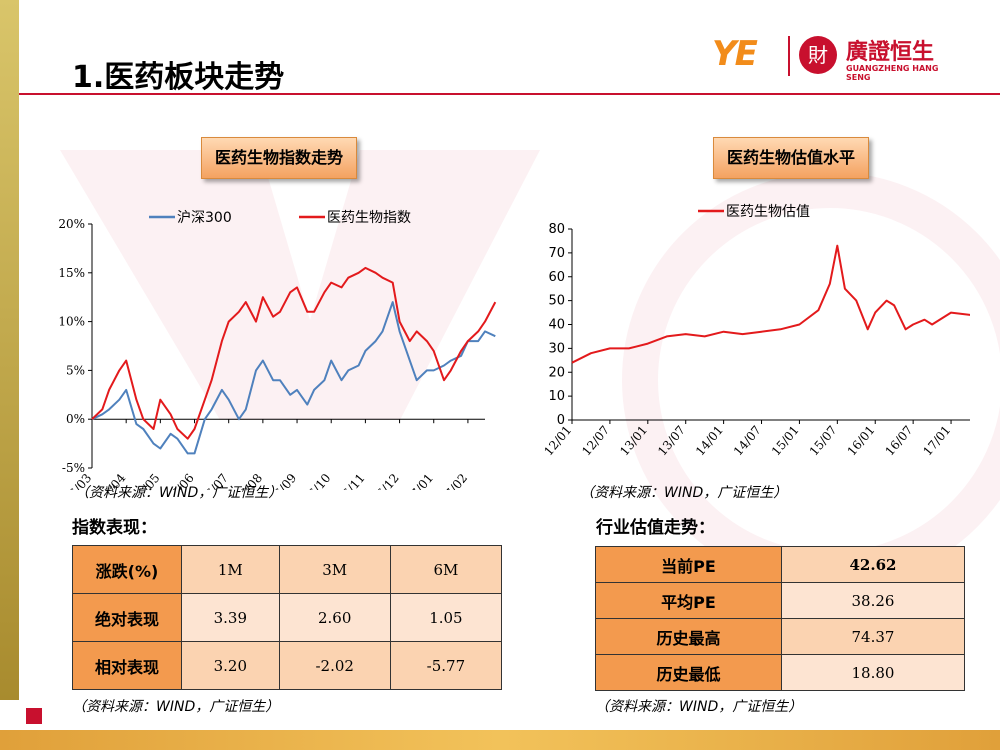 This screenshot has width=1000, height=750. Describe the element at coordinates (791, 158) in the screenshot. I see `right-chart-heading: 医药生物估值水平` at that location.